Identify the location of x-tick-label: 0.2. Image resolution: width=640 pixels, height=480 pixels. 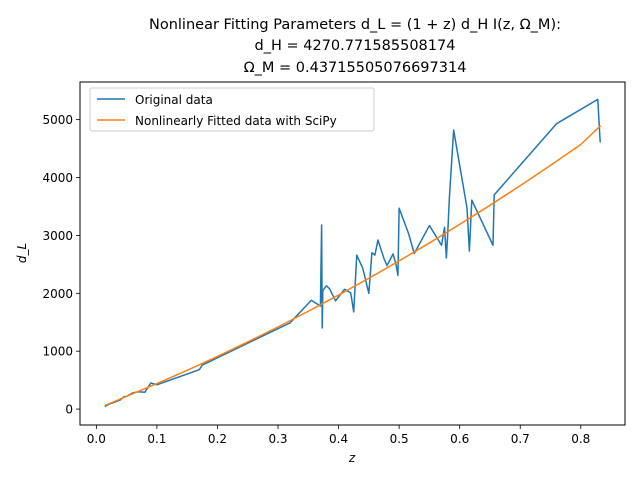
(217, 439).